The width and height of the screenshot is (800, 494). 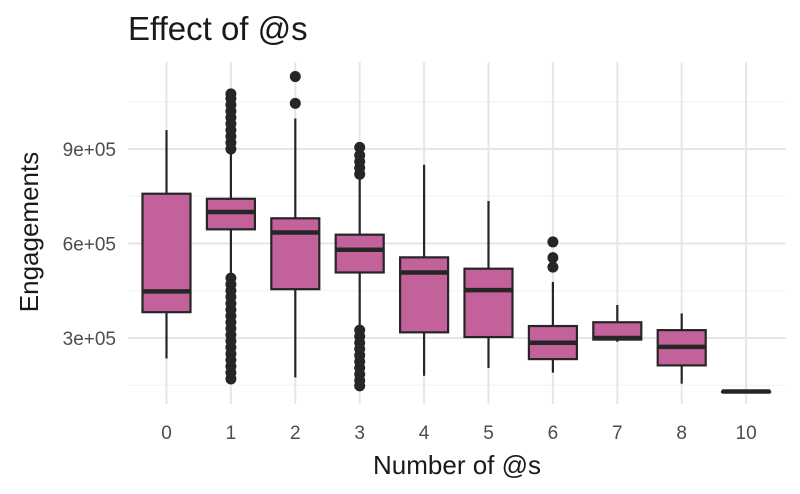 I want to click on x-tick-label: 7, so click(x=617, y=433).